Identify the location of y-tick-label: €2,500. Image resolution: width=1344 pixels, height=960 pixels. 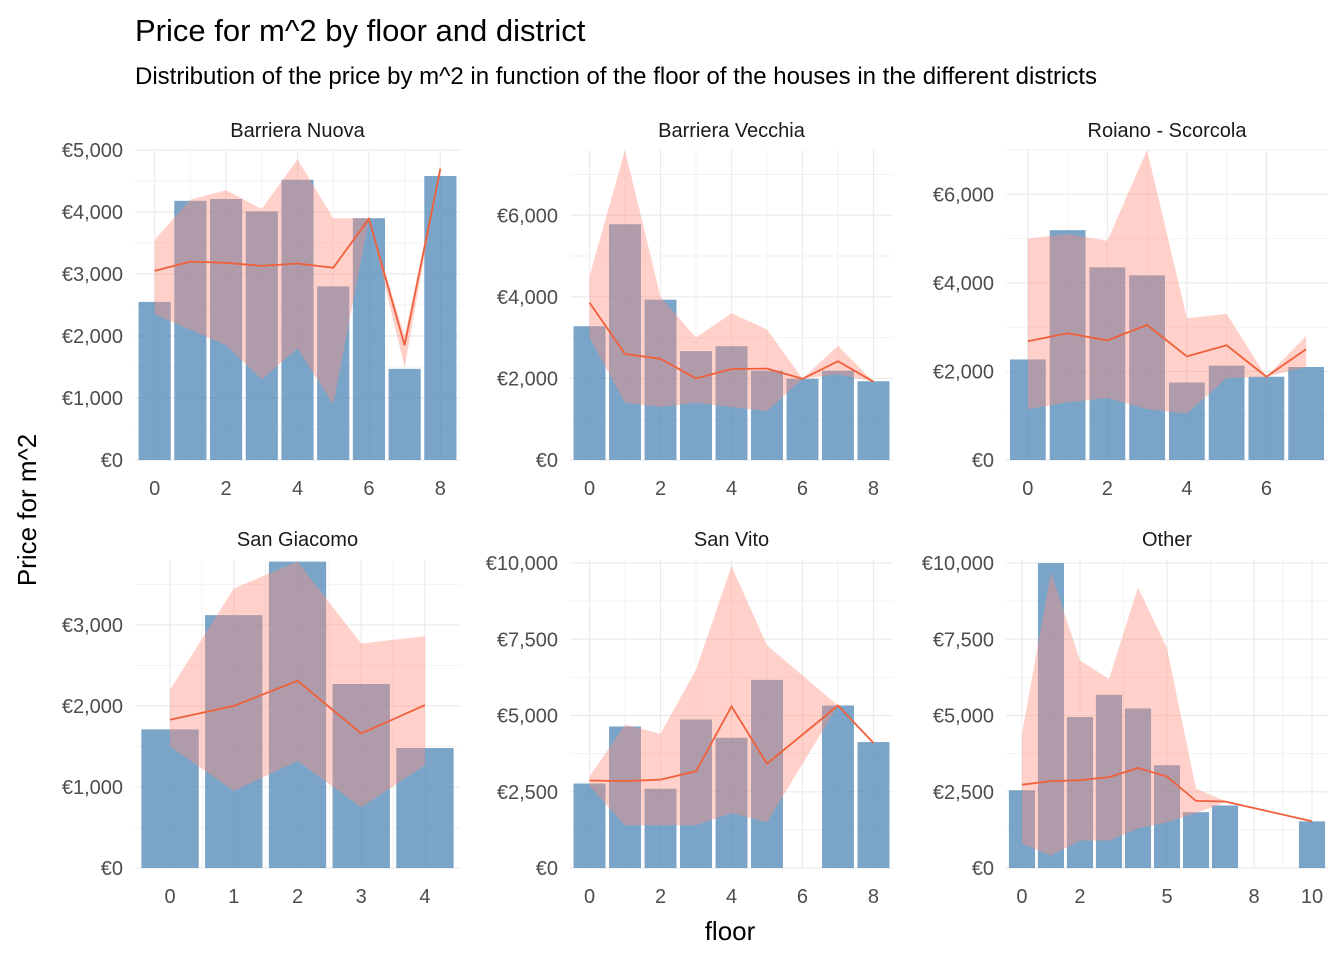
(527, 793).